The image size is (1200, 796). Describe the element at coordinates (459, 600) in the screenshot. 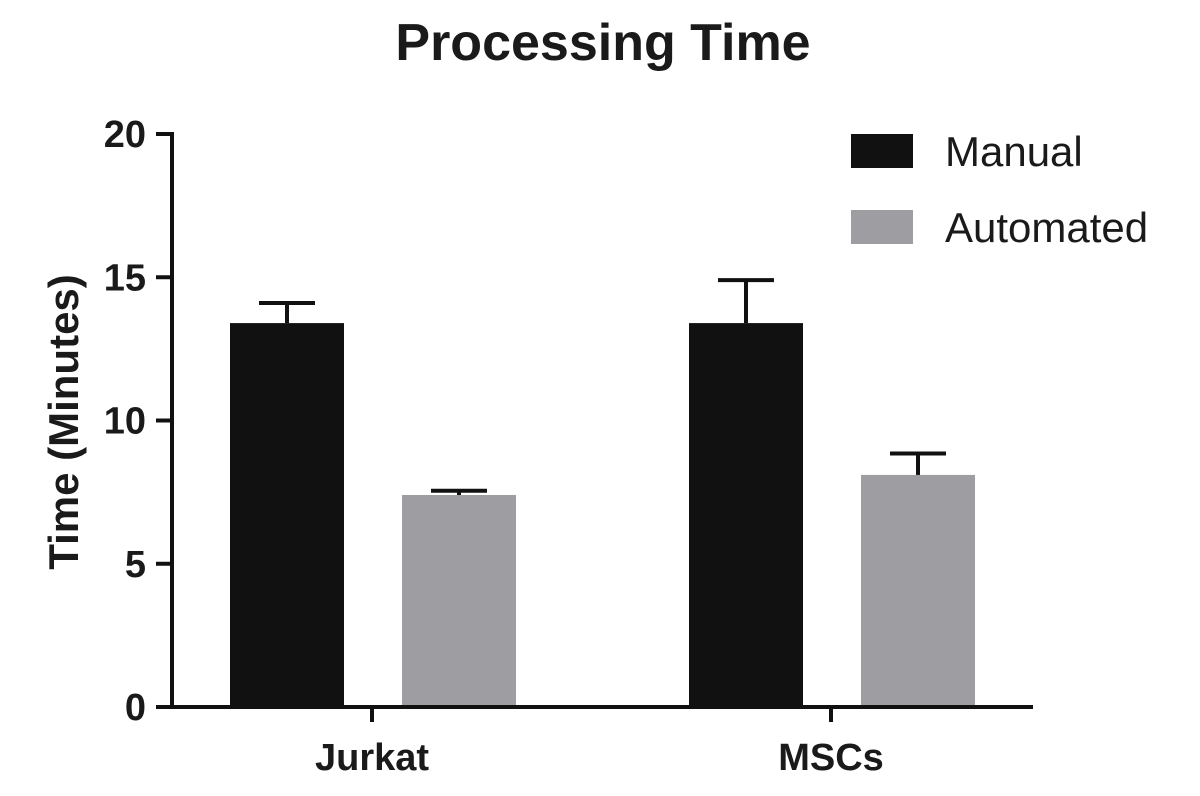

I see `bar-automated-jurkat` at that location.